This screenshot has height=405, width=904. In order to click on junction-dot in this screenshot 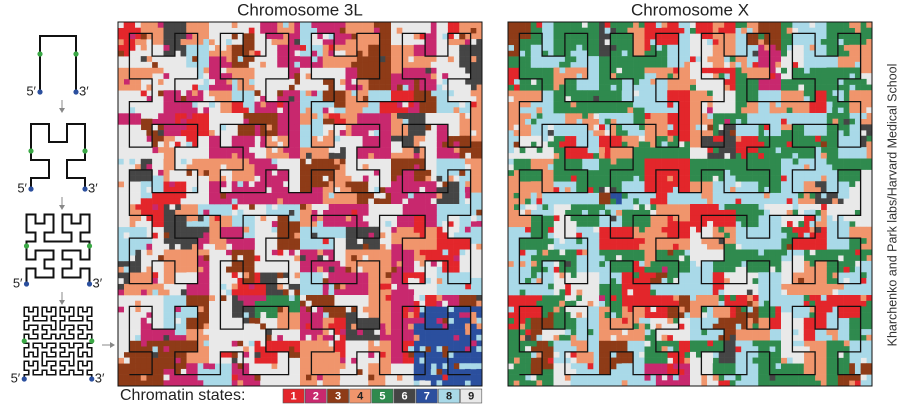, I will do `click(85, 151)`.